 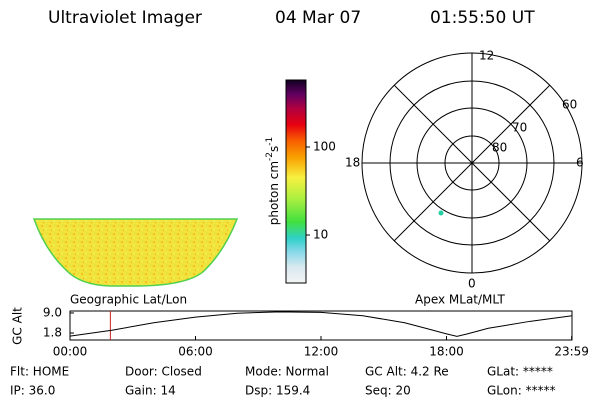 I want to click on x-tick-label: 00:00, so click(x=70, y=352).